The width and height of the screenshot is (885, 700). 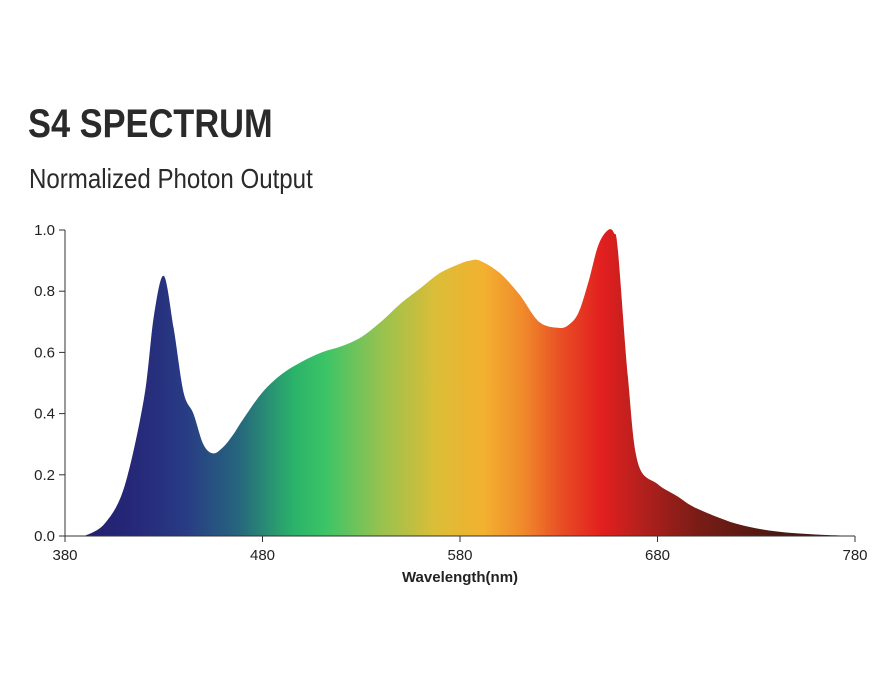 I want to click on x-ticks: 380 480 580 680 780, so click(x=460, y=550).